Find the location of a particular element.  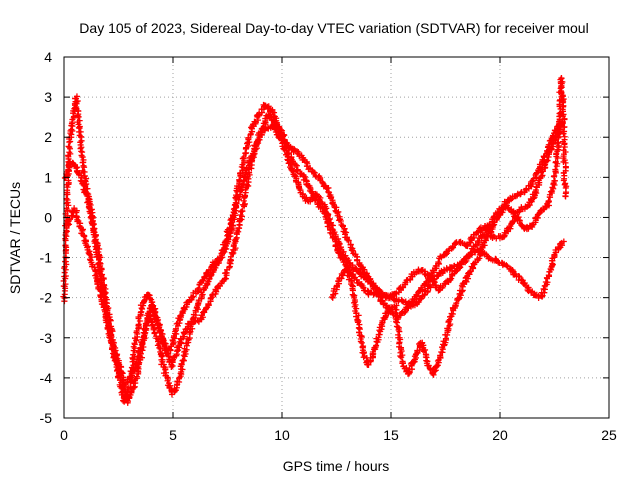

y-tick-label: -4 is located at coordinates (46, 378).